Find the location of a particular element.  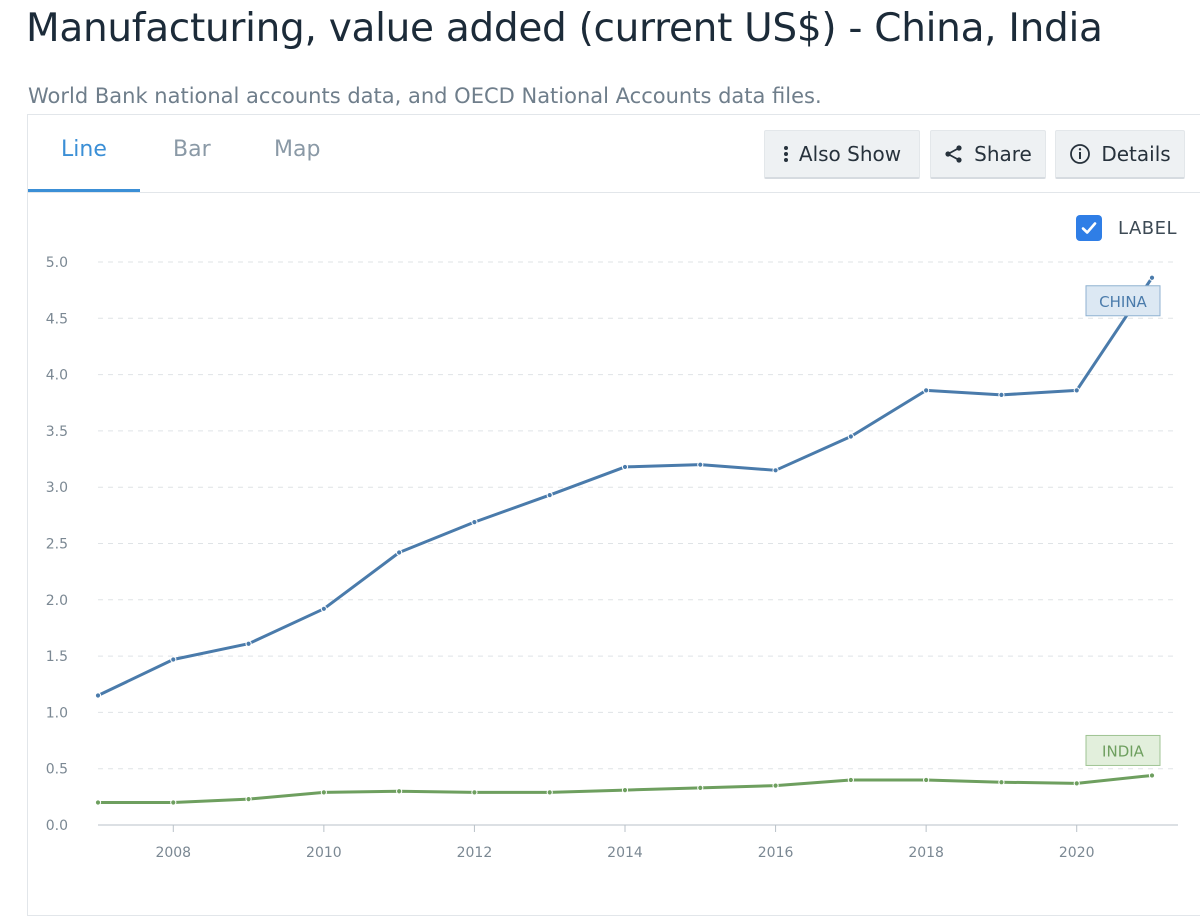

share-button: Share is located at coordinates (988, 154).